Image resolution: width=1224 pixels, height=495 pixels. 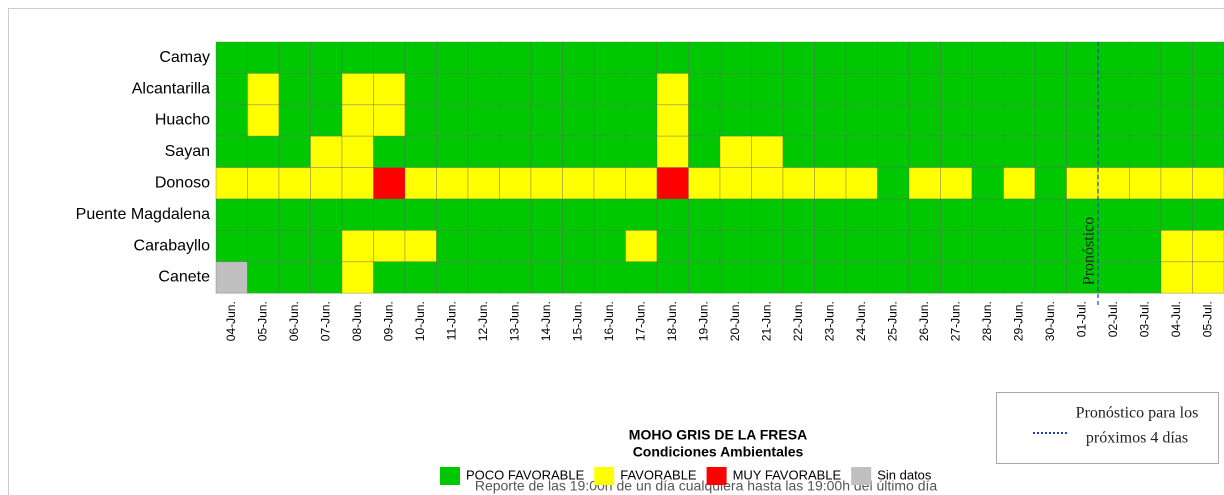 I want to click on legend-label: Sin datos, so click(x=904, y=474).